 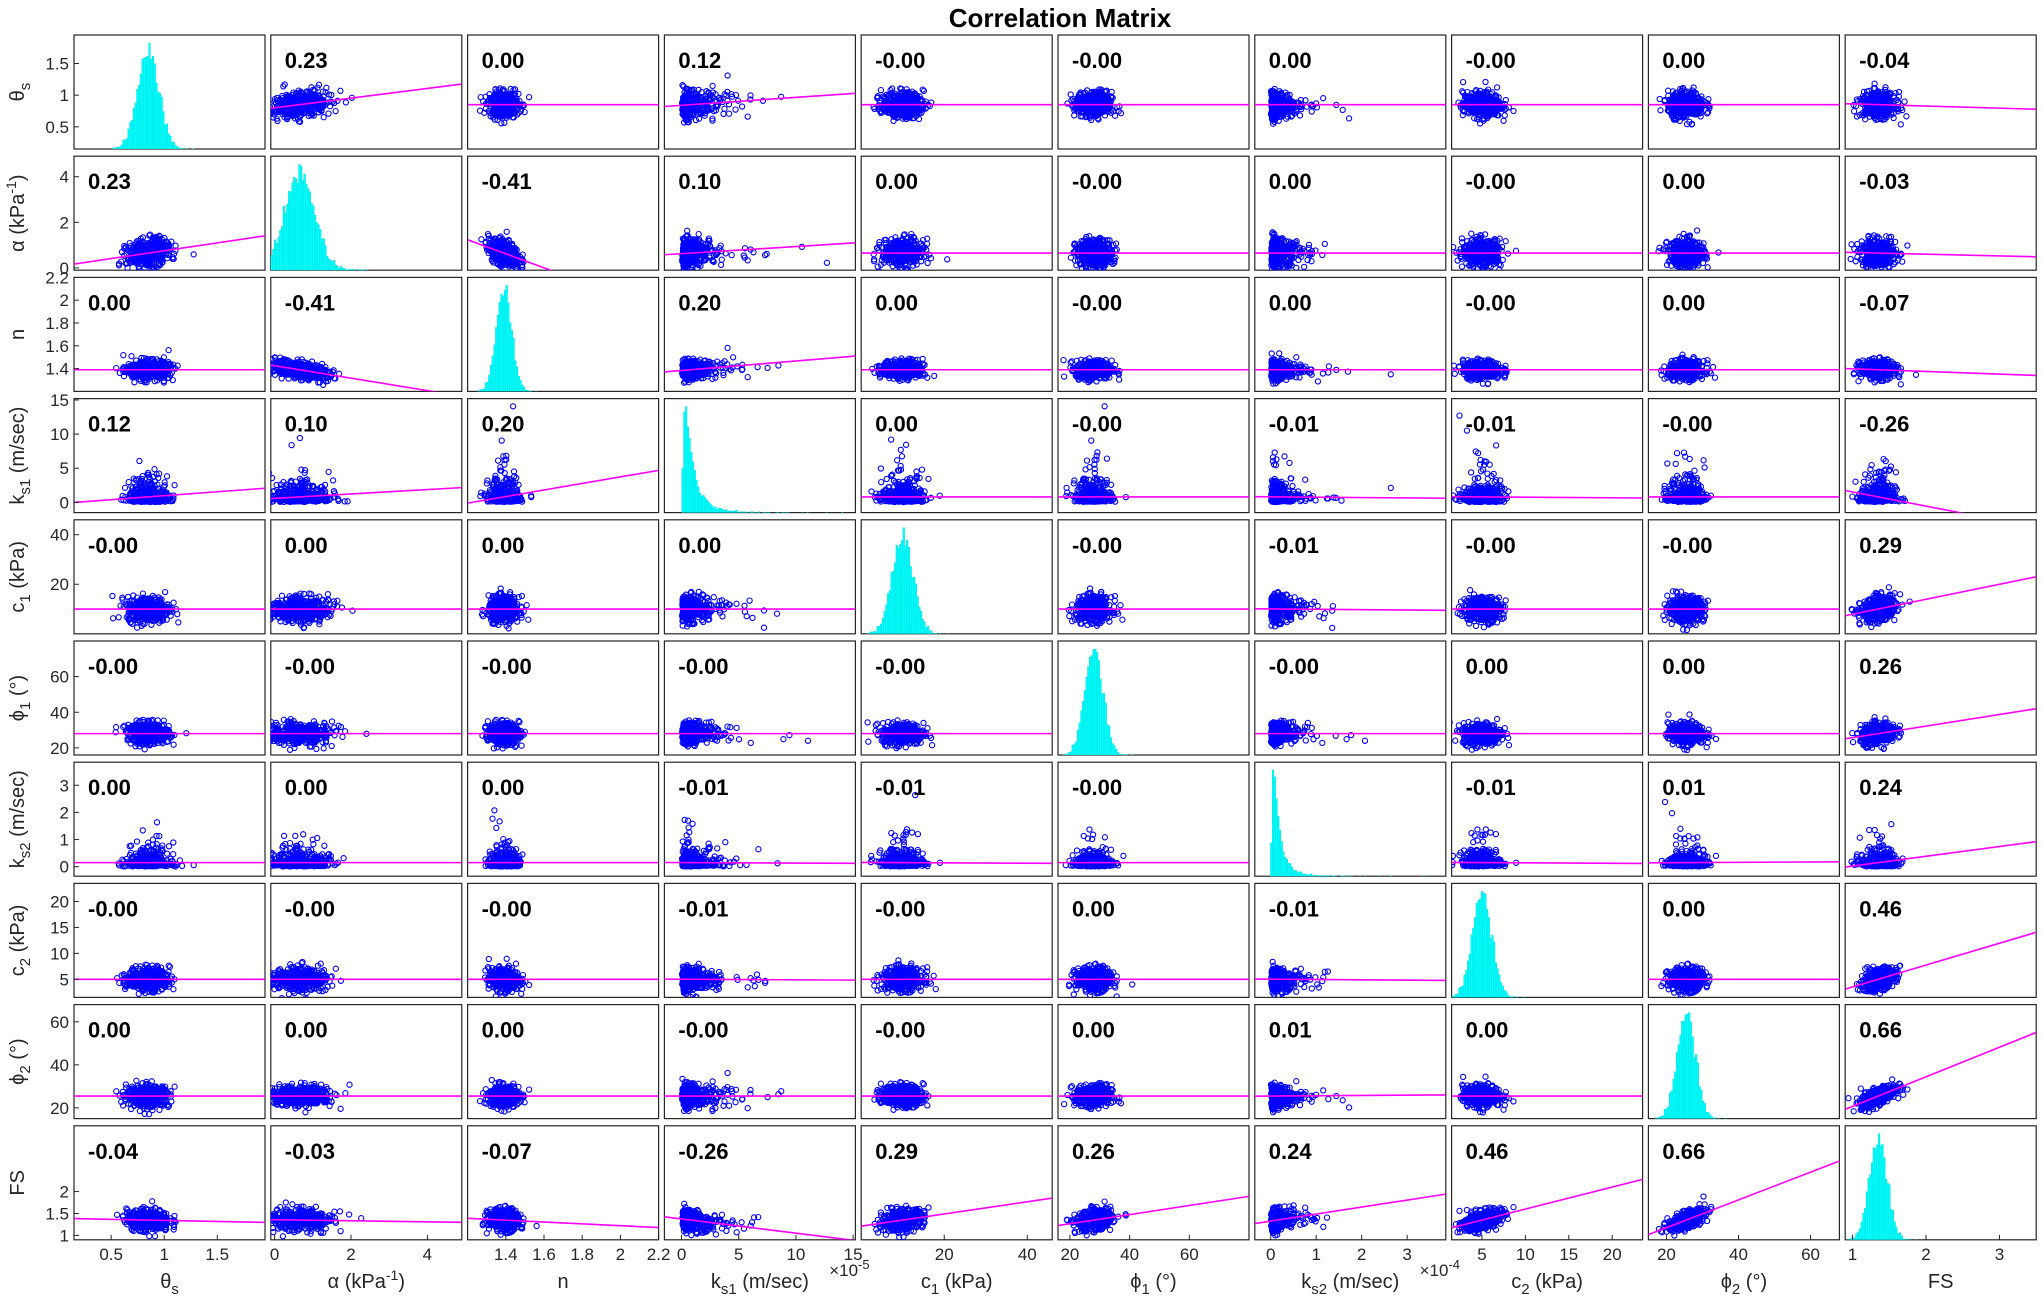 I want to click on y-tick-label: 1.5, so click(x=57, y=64).